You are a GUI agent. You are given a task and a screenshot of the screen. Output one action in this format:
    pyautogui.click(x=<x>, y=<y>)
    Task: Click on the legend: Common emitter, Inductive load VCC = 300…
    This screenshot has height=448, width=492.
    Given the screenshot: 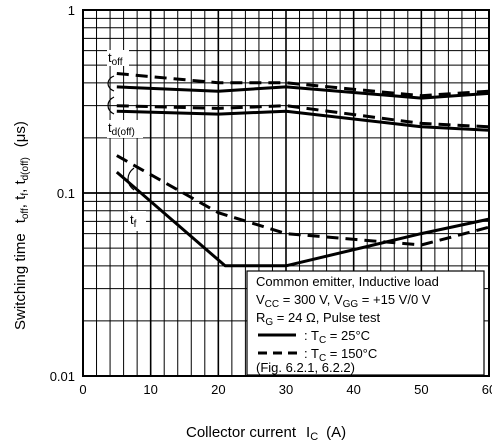 What is the action you would take?
    pyautogui.click(x=365, y=323)
    